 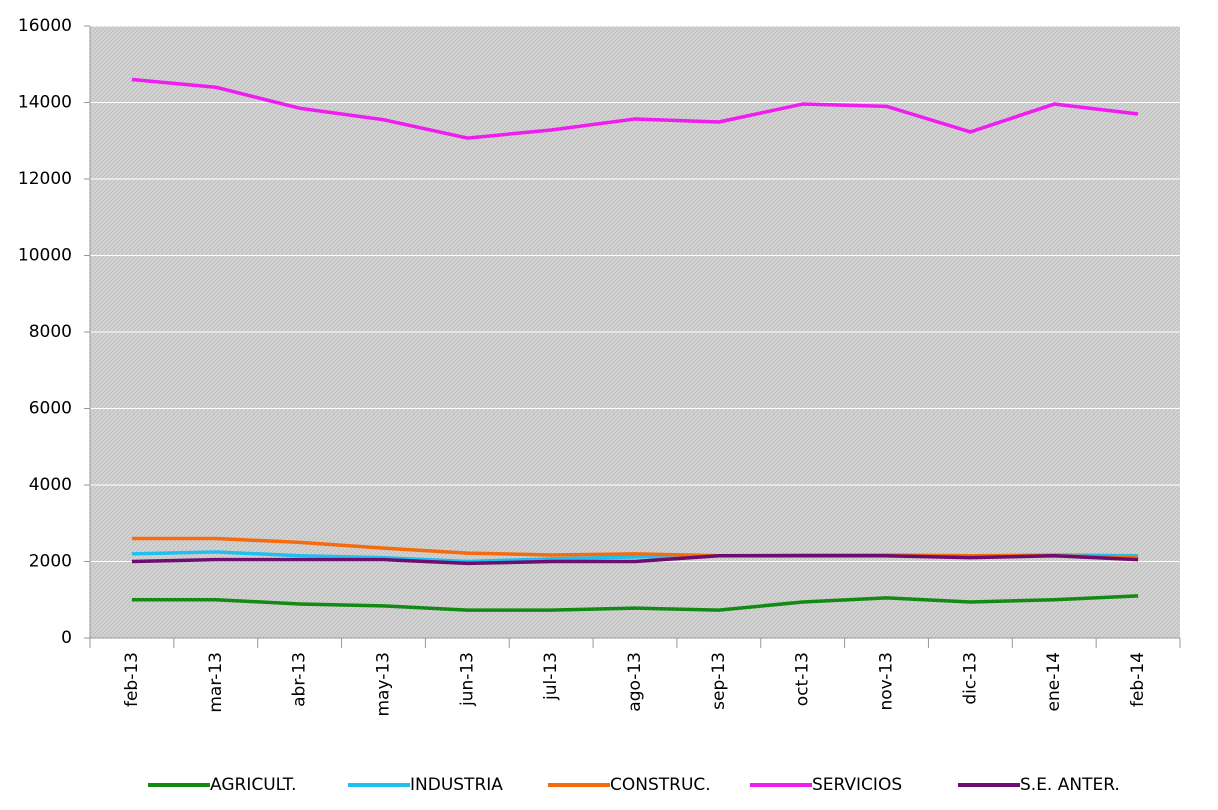 I want to click on x-tick-label: sep-13, so click(x=719, y=681).